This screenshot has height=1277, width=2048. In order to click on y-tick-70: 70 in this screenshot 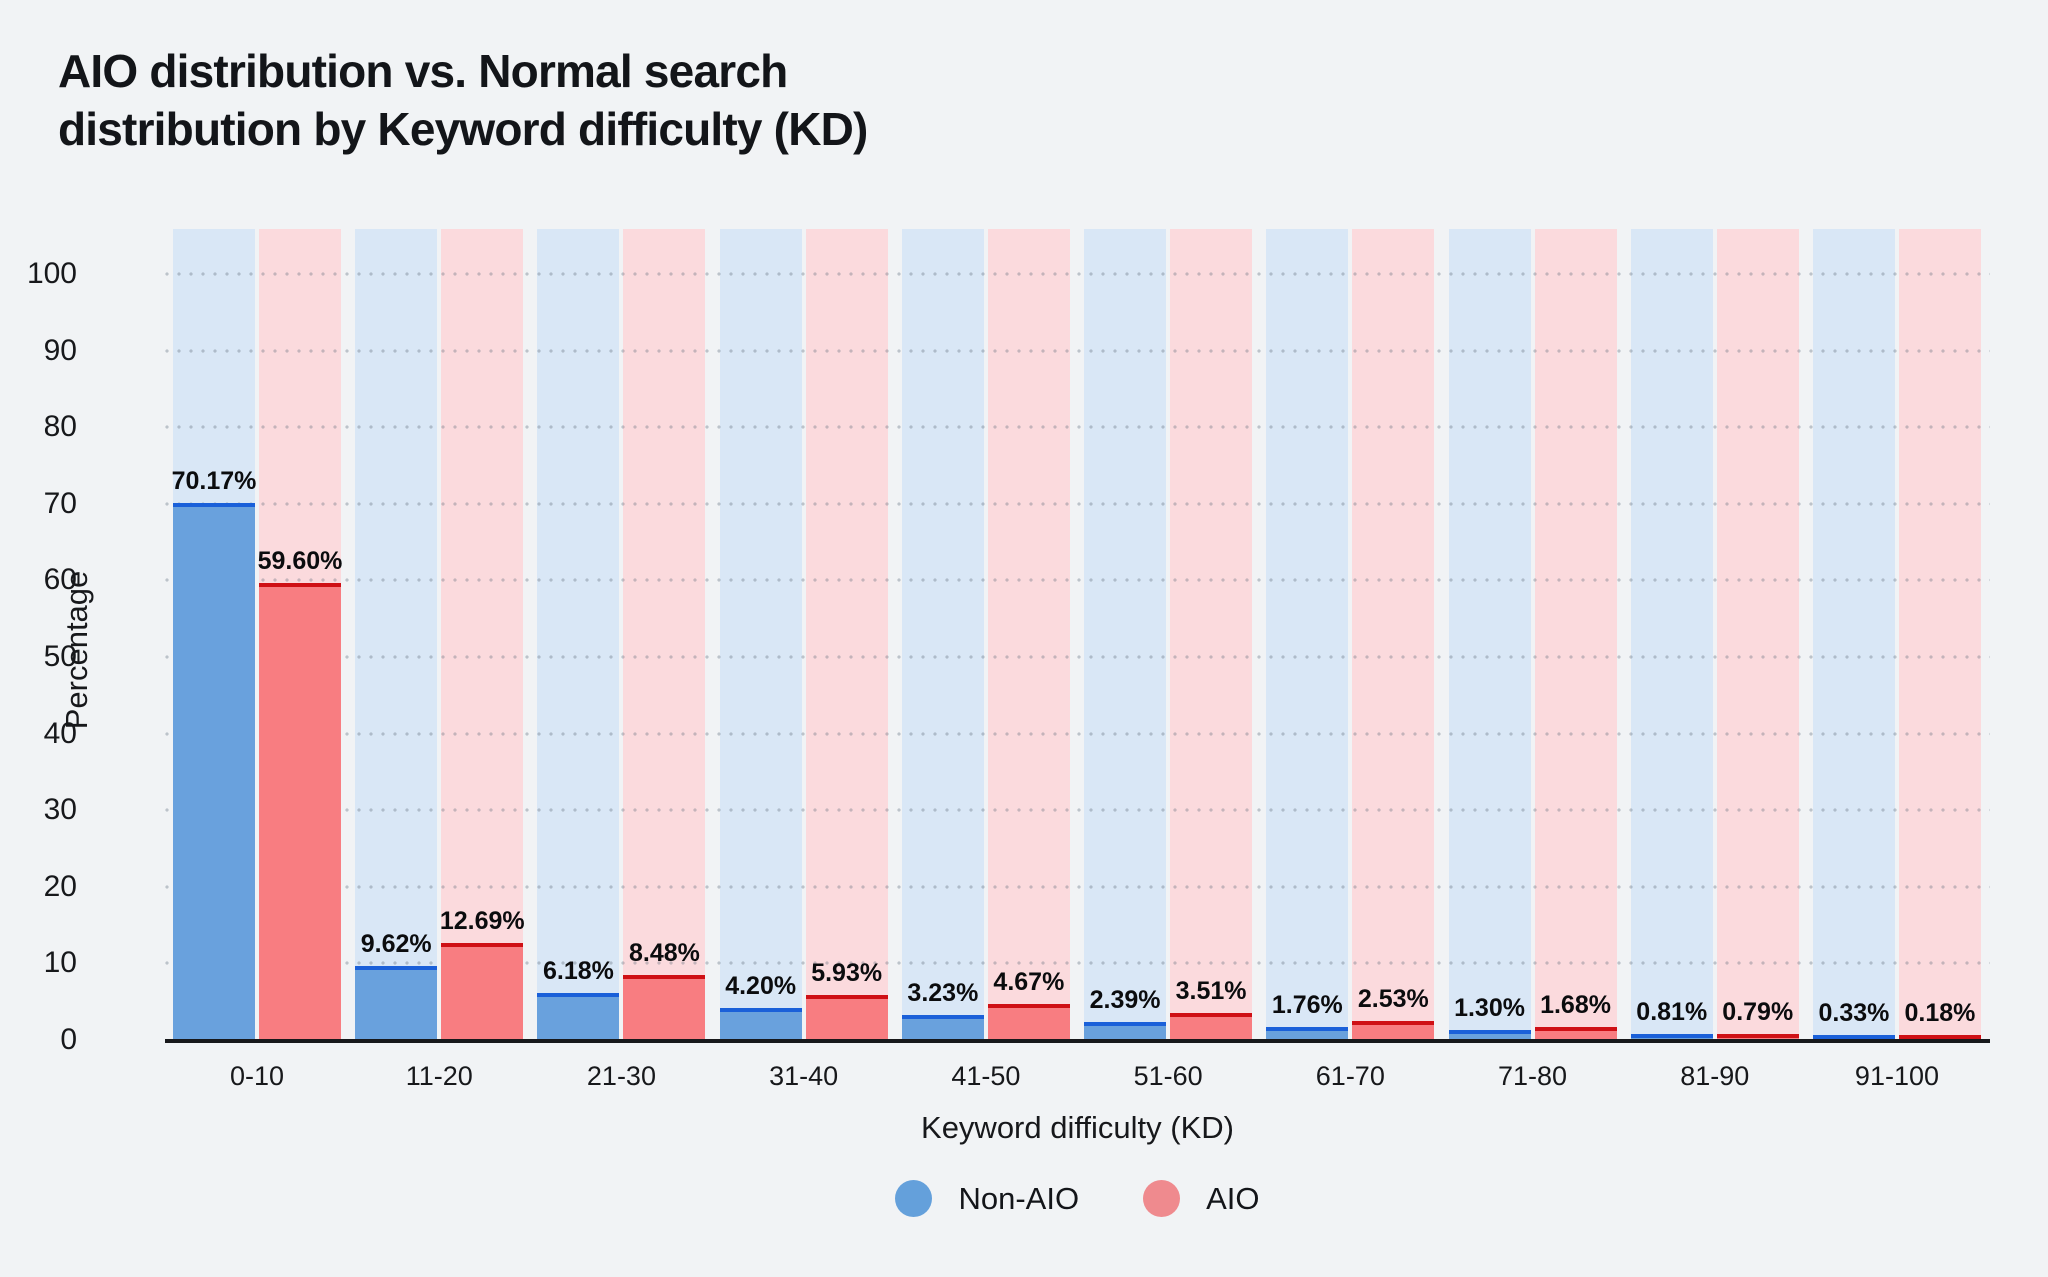, I will do `click(60, 503)`.